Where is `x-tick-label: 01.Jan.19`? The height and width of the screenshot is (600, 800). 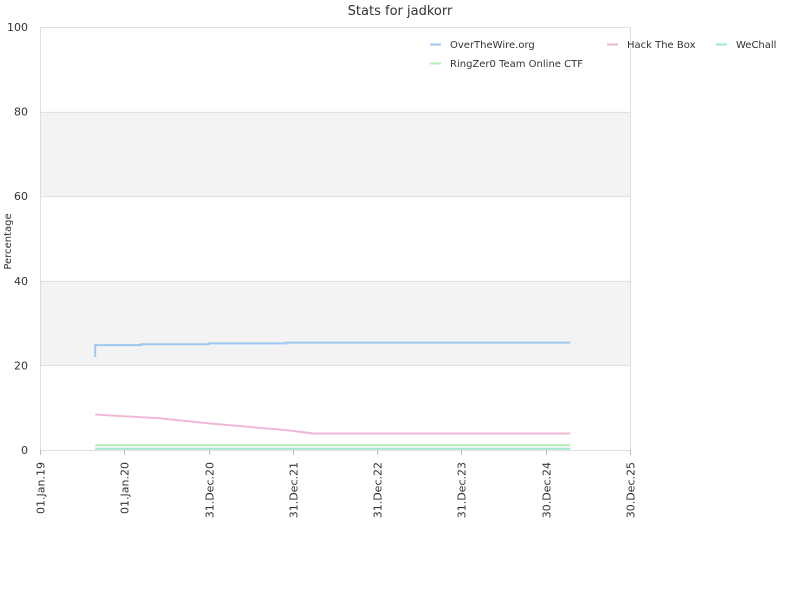 x-tick-label: 01.Jan.19 is located at coordinates (41, 488).